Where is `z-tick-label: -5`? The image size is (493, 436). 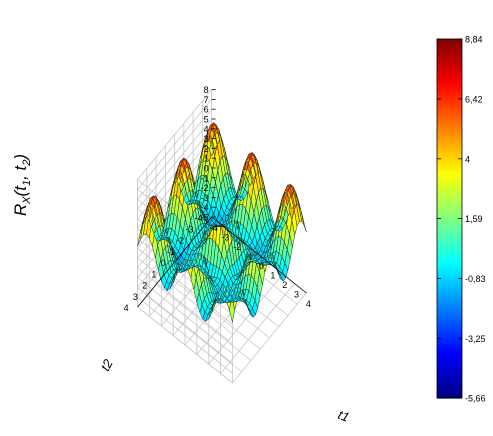 z-tick-label: -5 is located at coordinates (205, 218).